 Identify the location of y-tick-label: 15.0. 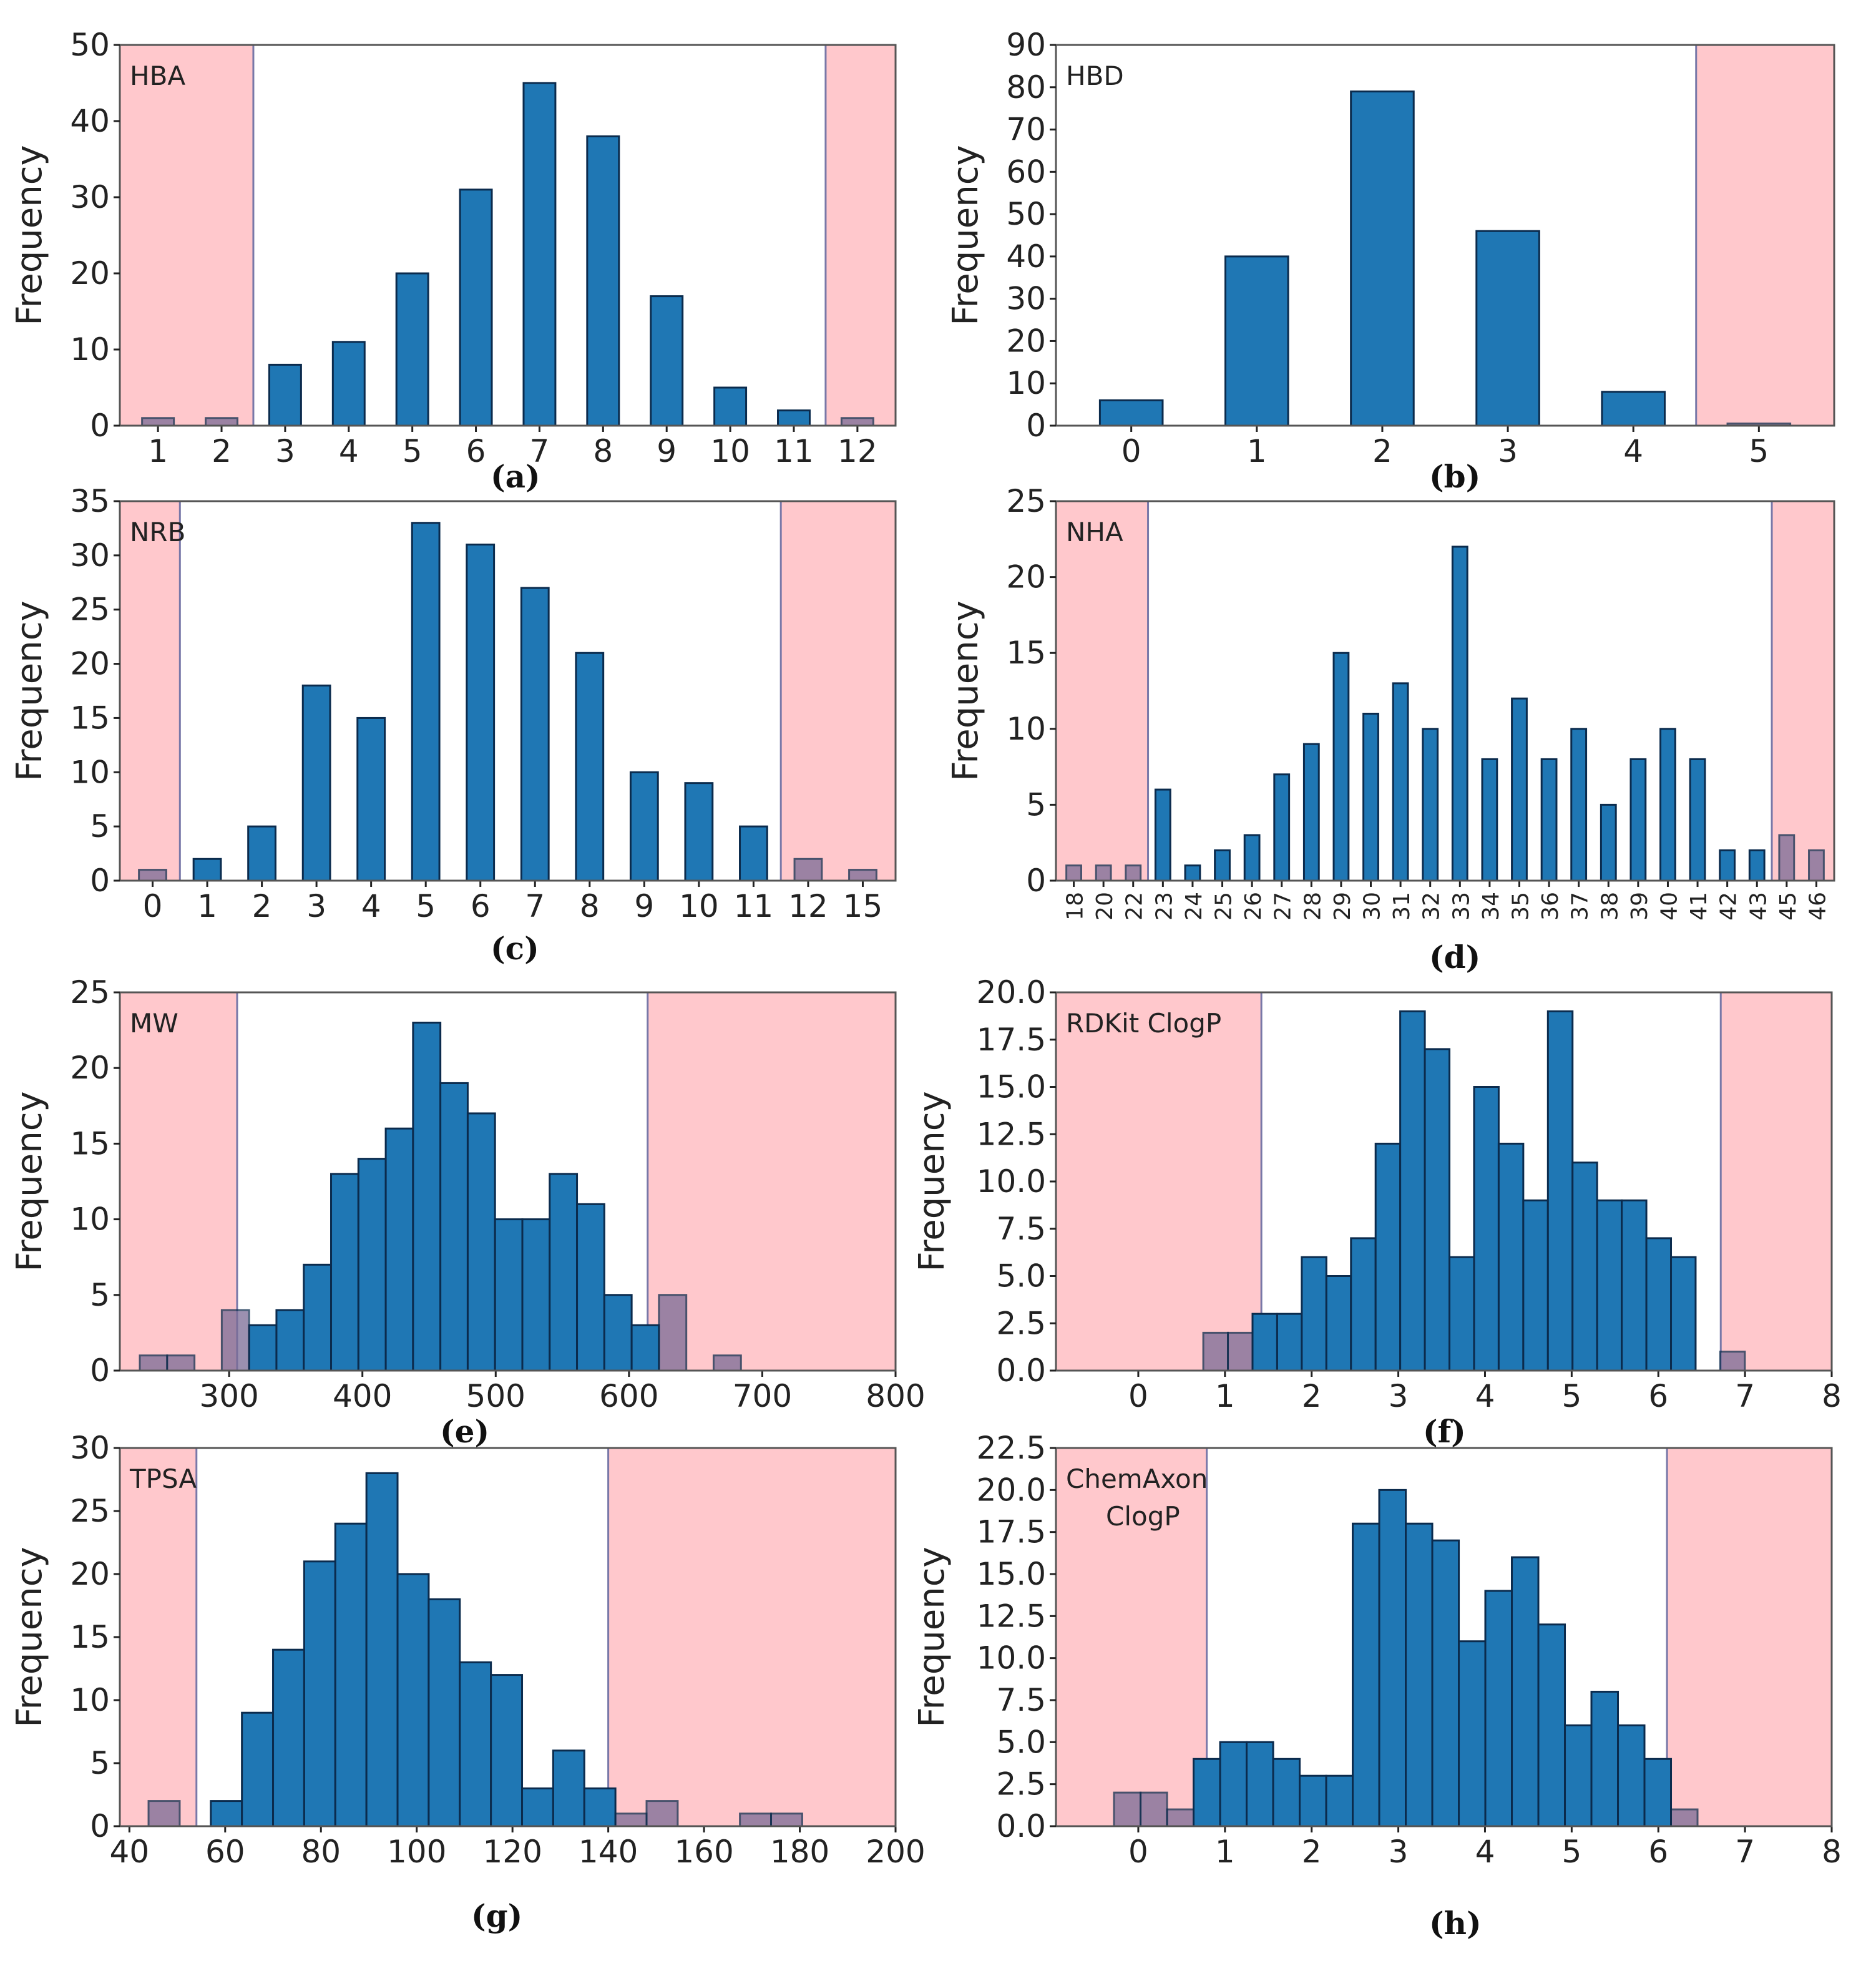
(1011, 1574).